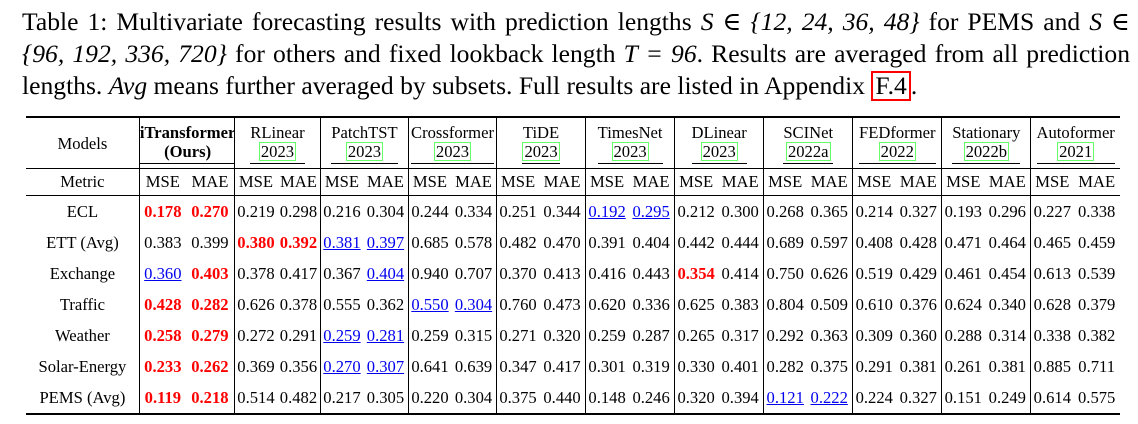  Describe the element at coordinates (1096, 335) in the screenshot. I see `metric-value-cell: 0.382` at that location.